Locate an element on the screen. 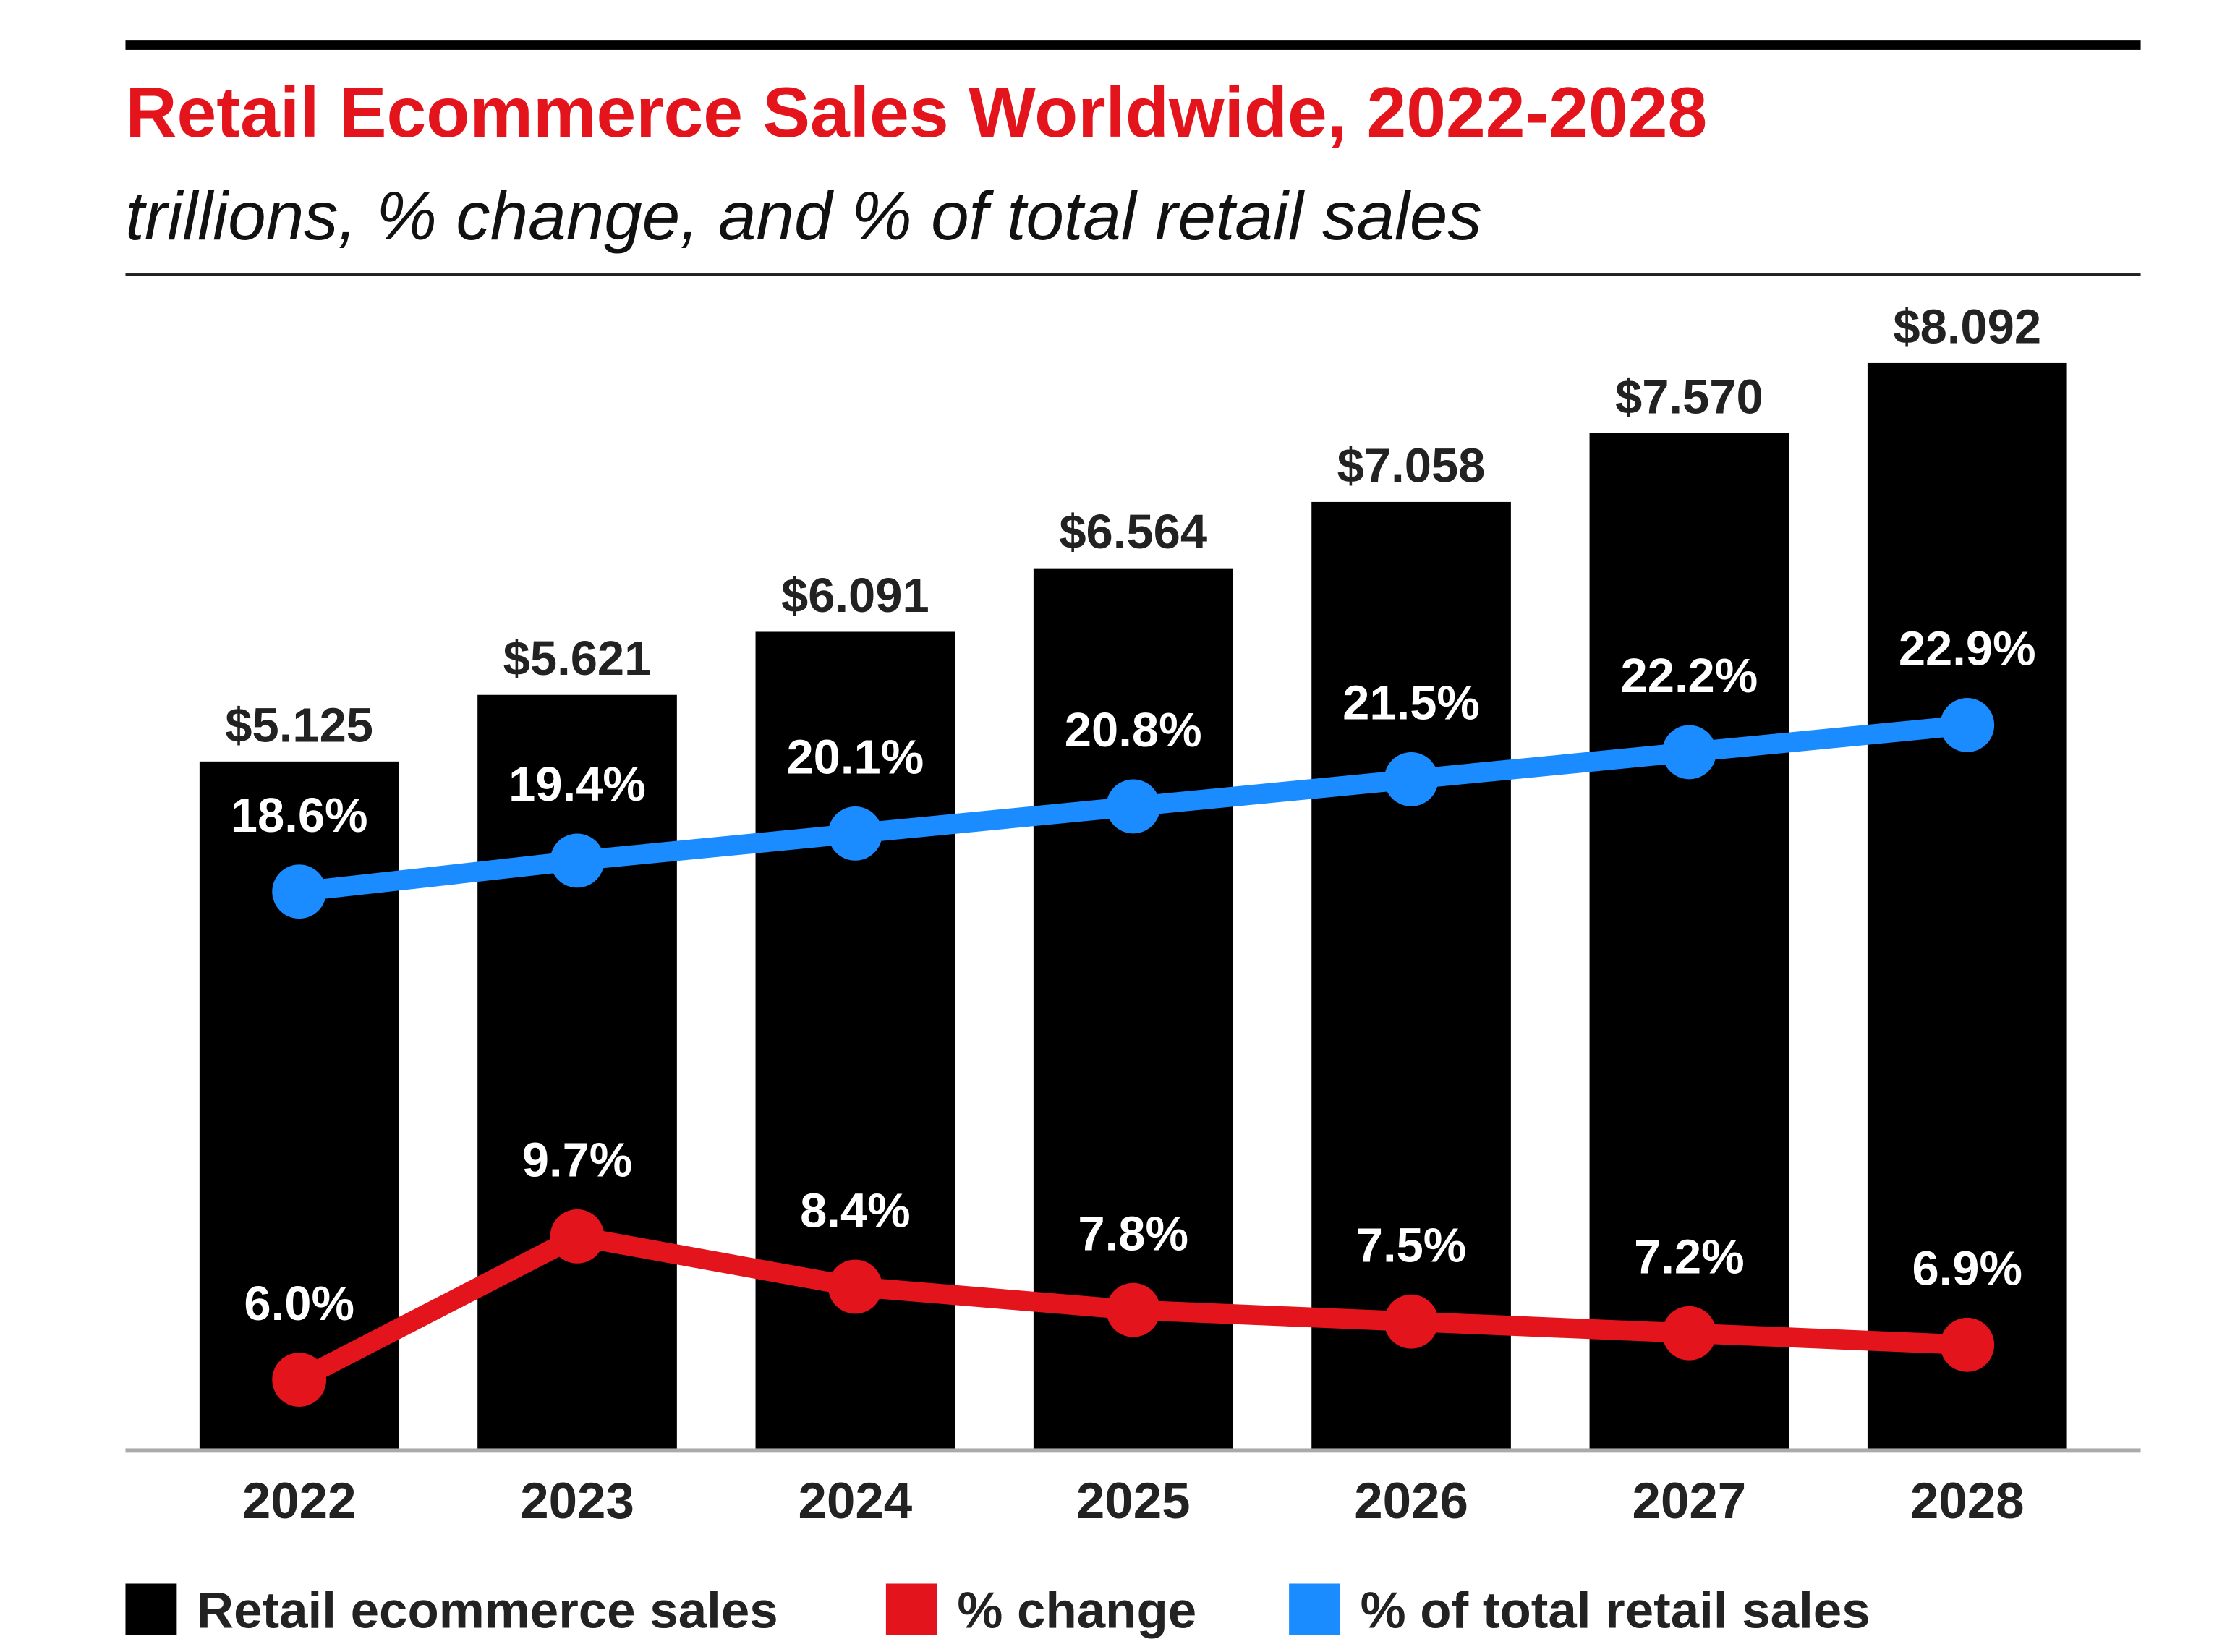 The image size is (2222, 1652). legend-label-sales: Retail ecommerce sales is located at coordinates (487, 1611).